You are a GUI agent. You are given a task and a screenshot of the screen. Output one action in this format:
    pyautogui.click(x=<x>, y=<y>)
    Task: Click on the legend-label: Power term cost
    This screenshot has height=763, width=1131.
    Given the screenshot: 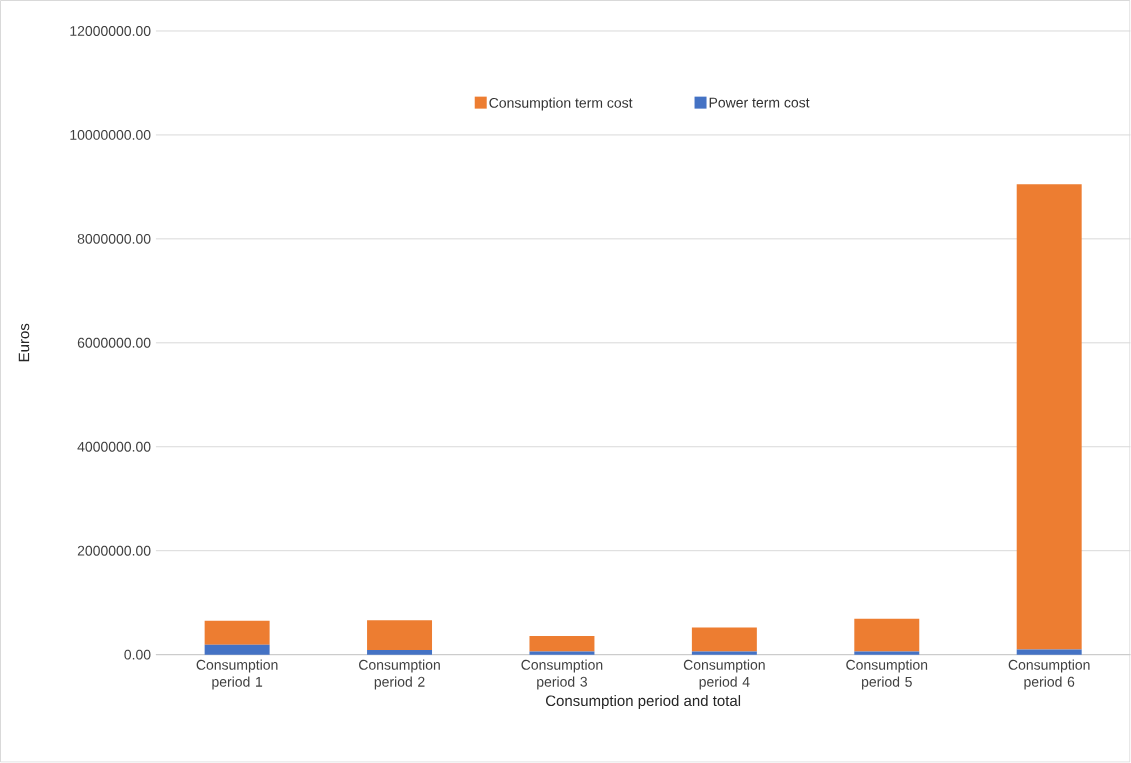 What is the action you would take?
    pyautogui.click(x=759, y=102)
    